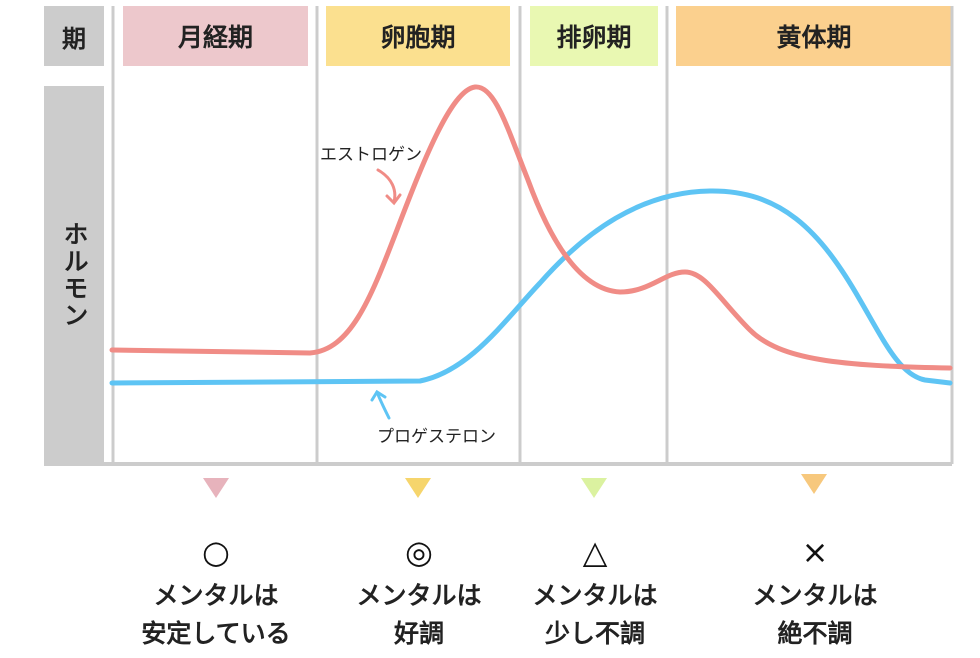  Describe the element at coordinates (216, 488) in the screenshot. I see `phase-marker-menstrual` at that location.